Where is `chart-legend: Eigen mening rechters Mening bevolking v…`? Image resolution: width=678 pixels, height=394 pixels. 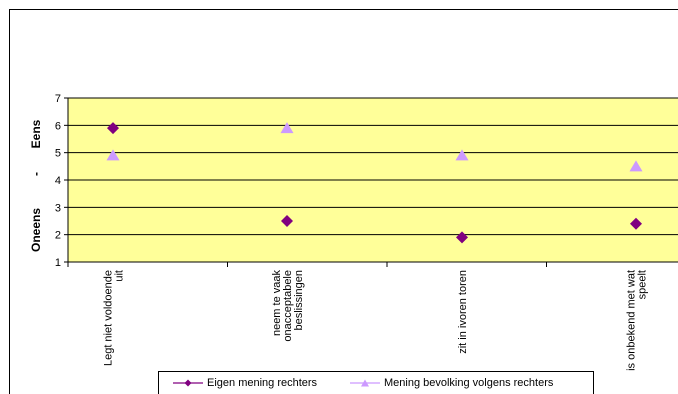
chart-legend: Eigen mening rechters Mening bevolking v… is located at coordinates (376, 382).